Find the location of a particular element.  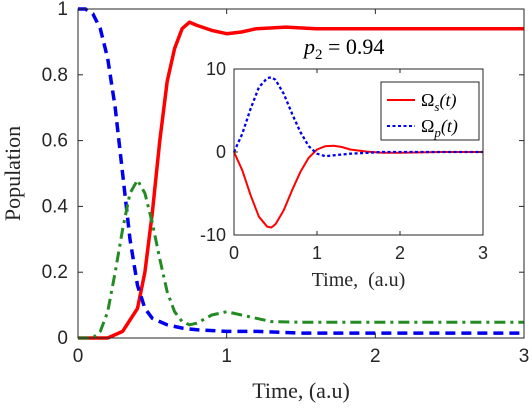

legend-label-0: Ωs(t) is located at coordinates (438, 102).